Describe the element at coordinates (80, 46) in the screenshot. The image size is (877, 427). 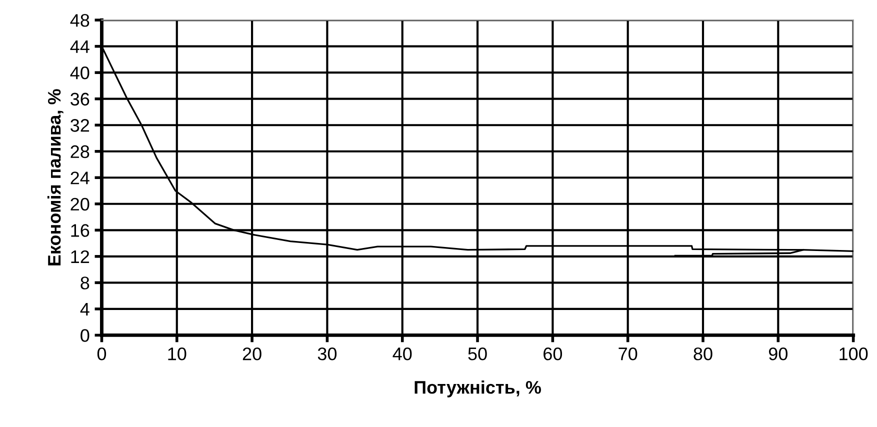
I see `y-tick-label: 44` at that location.